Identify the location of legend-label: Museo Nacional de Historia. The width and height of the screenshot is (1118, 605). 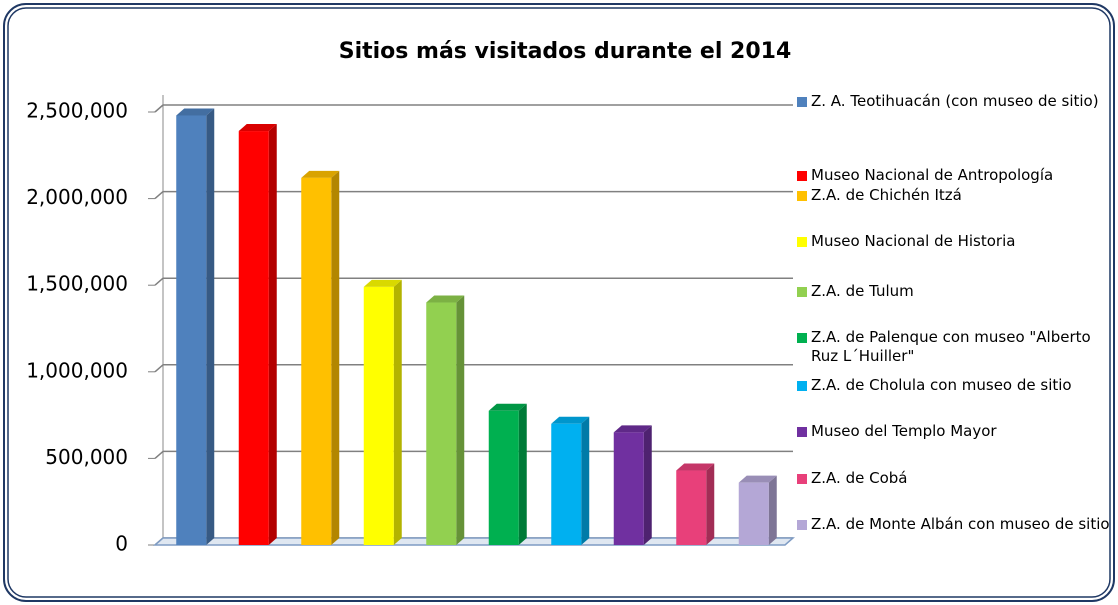
(913, 241).